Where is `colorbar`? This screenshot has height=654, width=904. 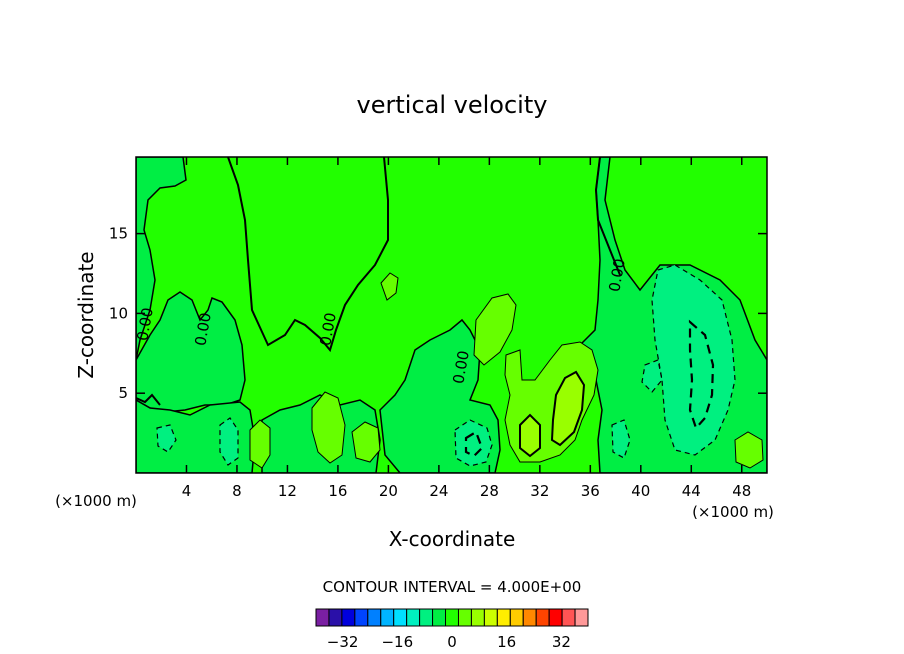
colorbar is located at coordinates (452, 617).